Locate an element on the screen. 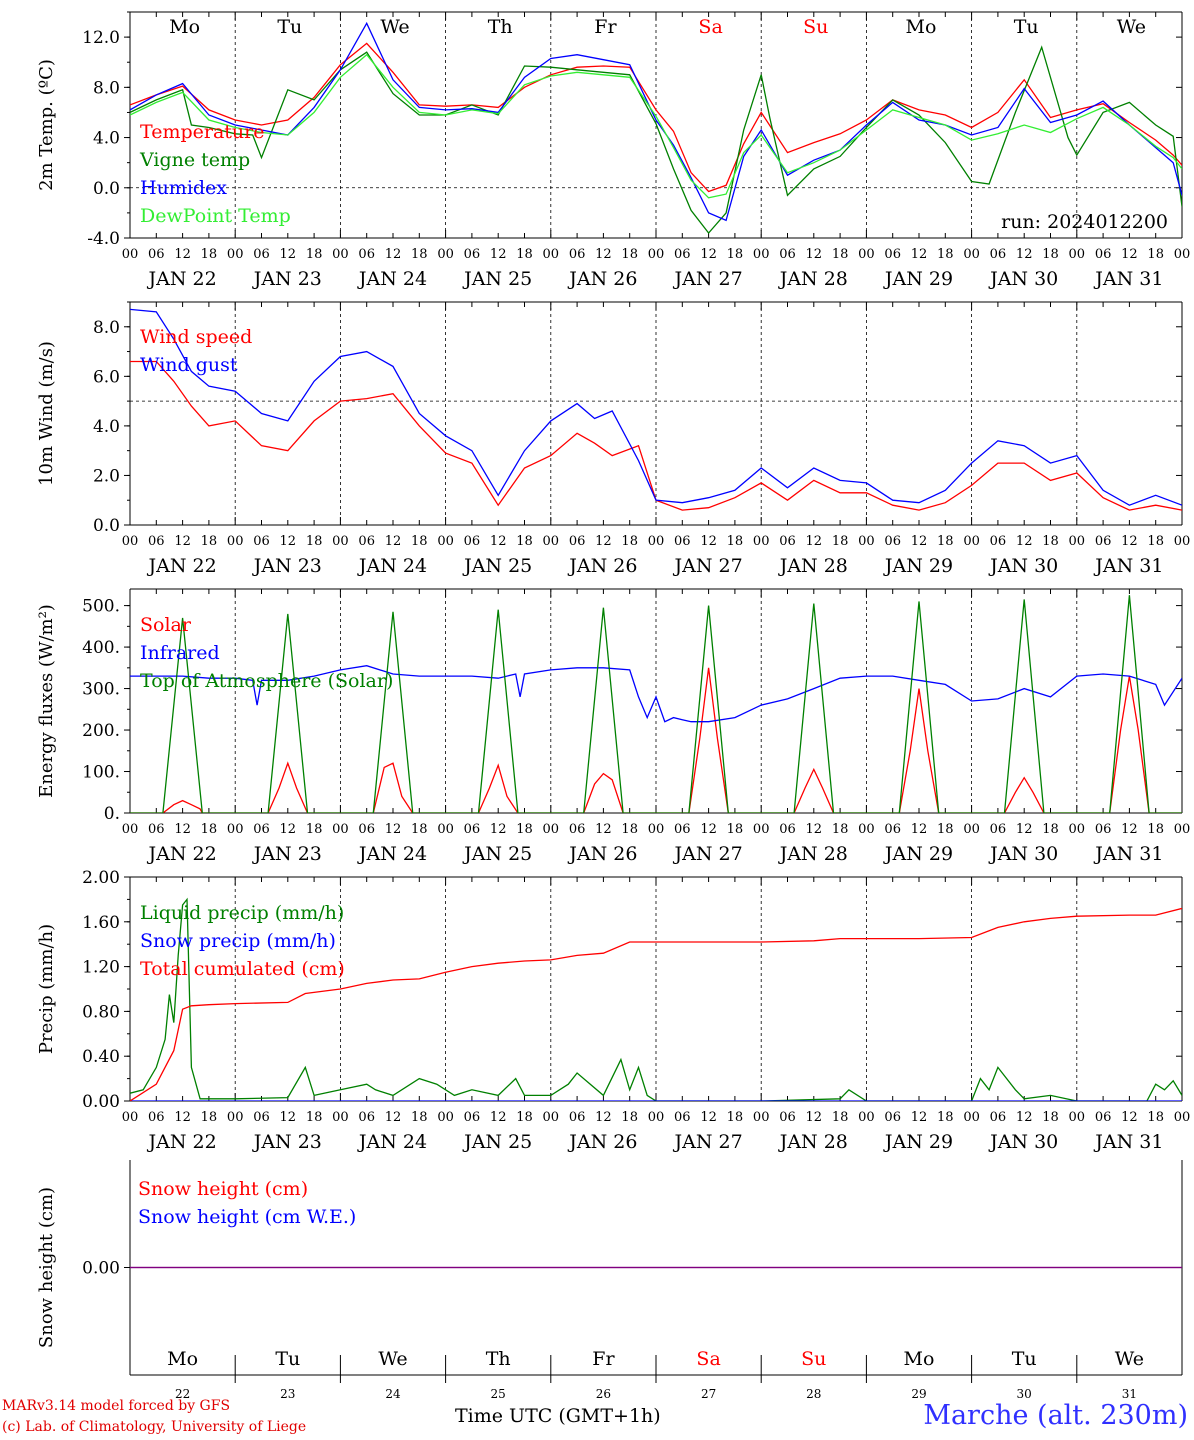  y-axis-title: Precip (mm/h) is located at coordinates (46, 989).